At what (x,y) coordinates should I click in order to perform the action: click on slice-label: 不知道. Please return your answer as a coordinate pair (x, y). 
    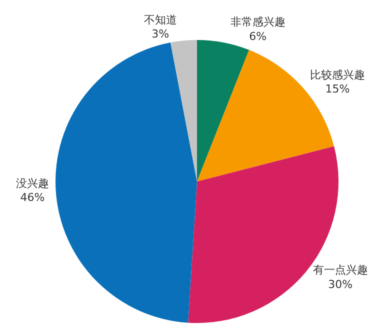
    Looking at the image, I should click on (160, 19).